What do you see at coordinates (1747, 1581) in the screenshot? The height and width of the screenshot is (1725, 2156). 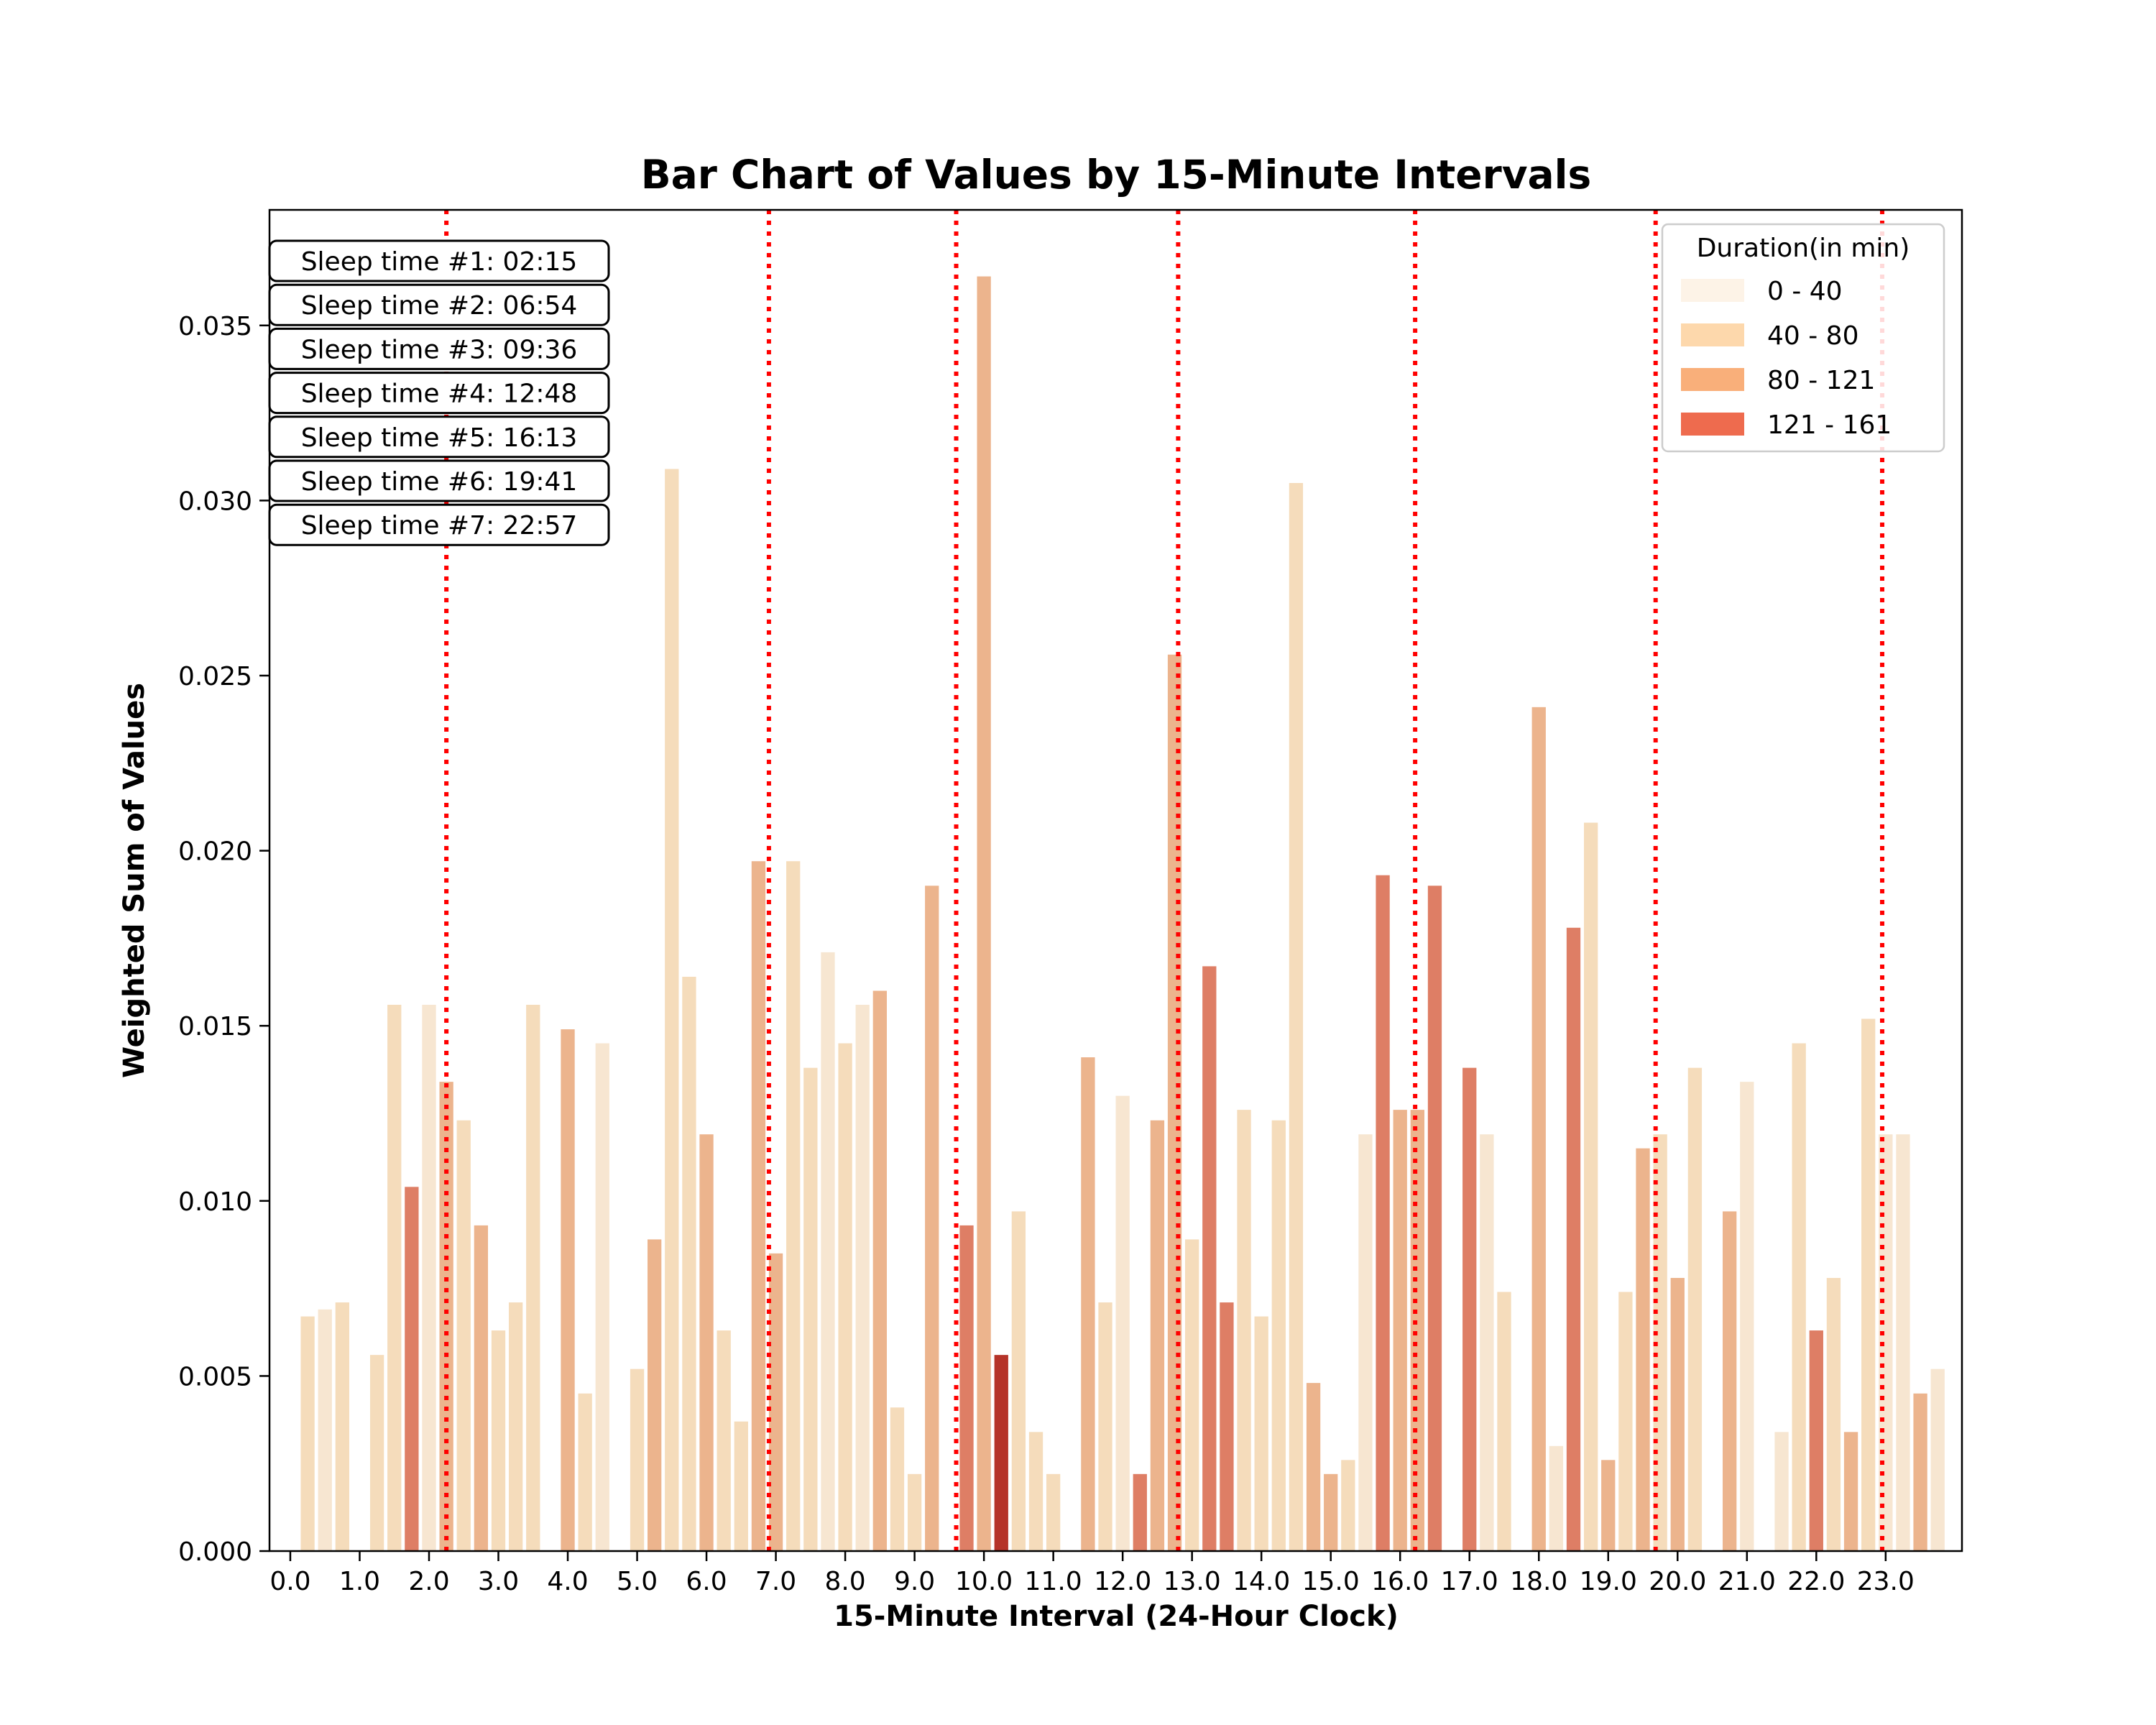 I see `x-tick-label-21: 21.0` at bounding box center [1747, 1581].